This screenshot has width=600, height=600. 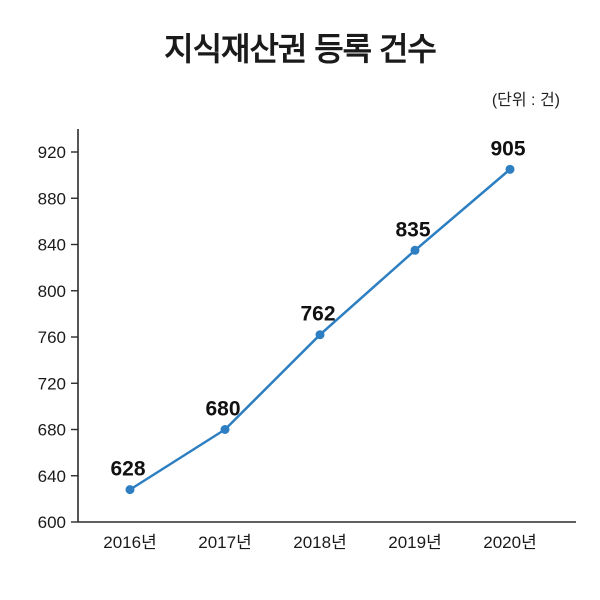 I want to click on y-tick-label: 760, so click(x=52, y=337).